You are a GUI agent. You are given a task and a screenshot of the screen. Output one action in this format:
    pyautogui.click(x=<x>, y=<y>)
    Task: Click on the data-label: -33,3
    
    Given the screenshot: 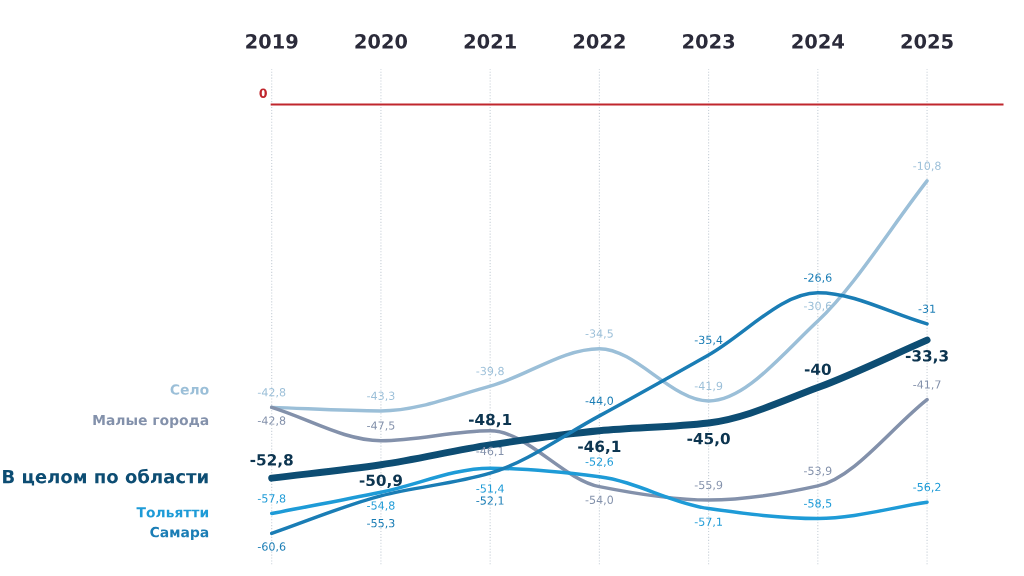 What is the action you would take?
    pyautogui.click(x=926, y=357)
    